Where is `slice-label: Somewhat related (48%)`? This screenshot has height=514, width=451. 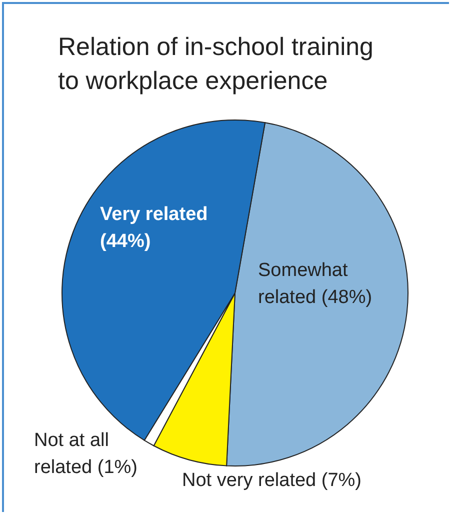
slice-label: Somewhat related (48%) is located at coordinates (315, 284).